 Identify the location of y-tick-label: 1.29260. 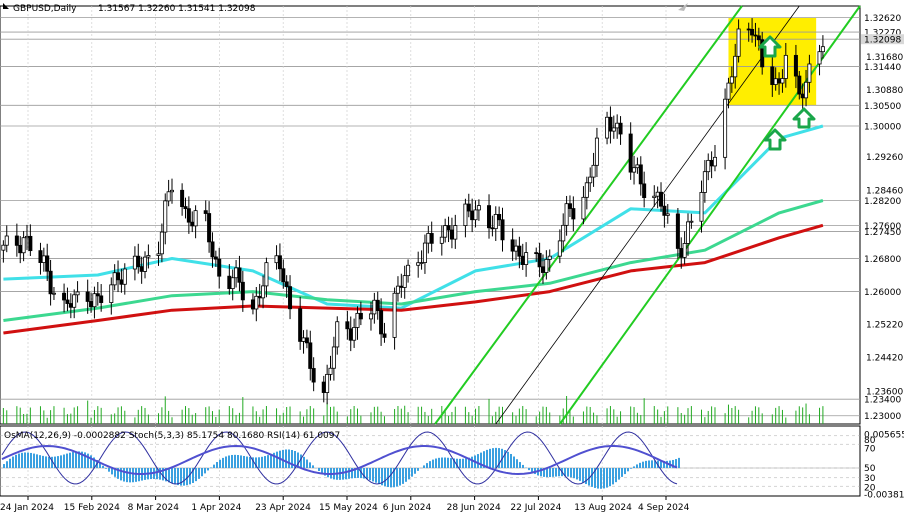
(884, 158).